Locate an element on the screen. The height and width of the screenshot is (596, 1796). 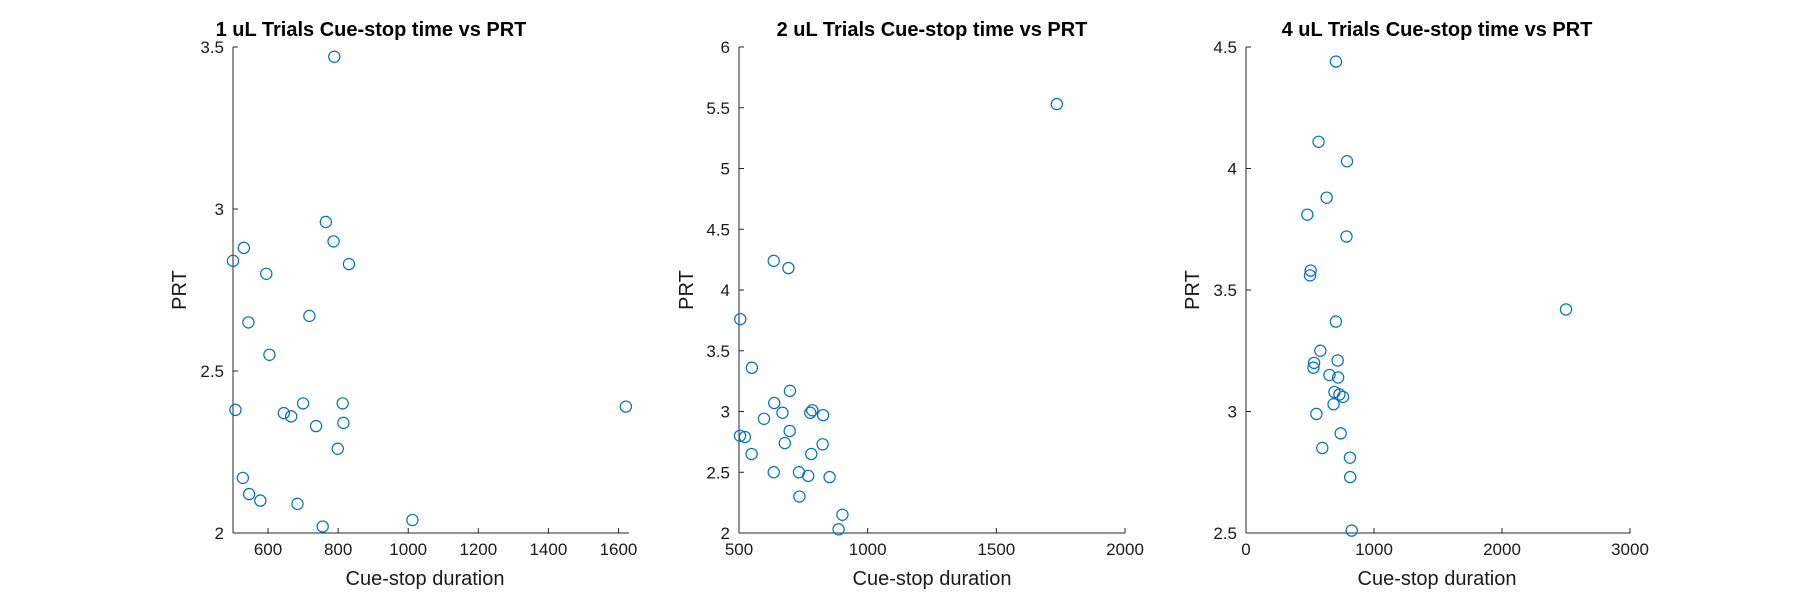
panel-3-x-ticks: 0 1000 2000 3000 is located at coordinates (1445, 543).